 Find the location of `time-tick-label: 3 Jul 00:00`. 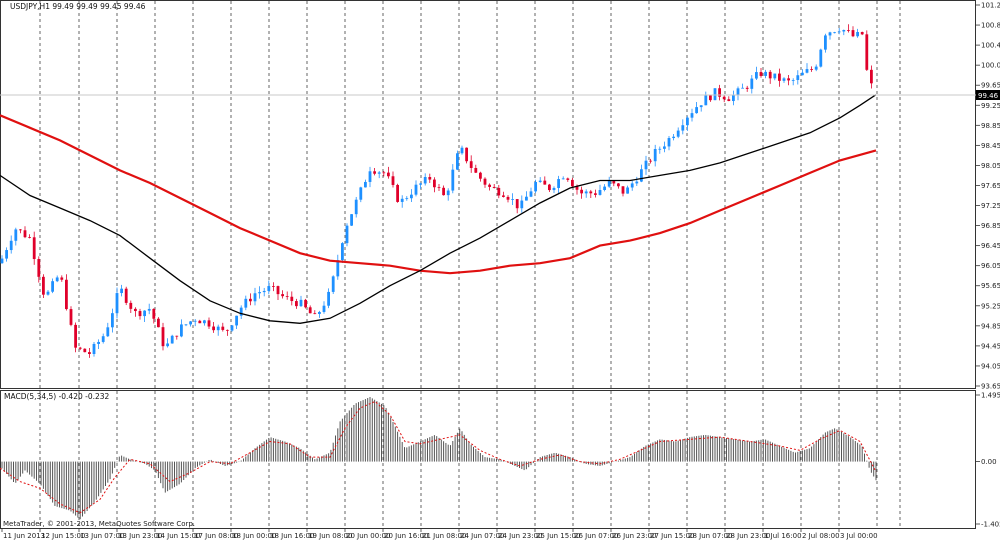

time-tick-label: 3 Jul 00:00 is located at coordinates (859, 536).